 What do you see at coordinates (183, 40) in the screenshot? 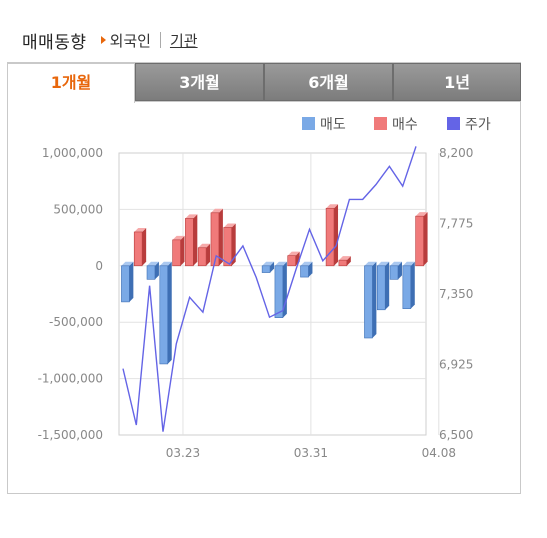
I see `institution-link: 기관` at bounding box center [183, 40].